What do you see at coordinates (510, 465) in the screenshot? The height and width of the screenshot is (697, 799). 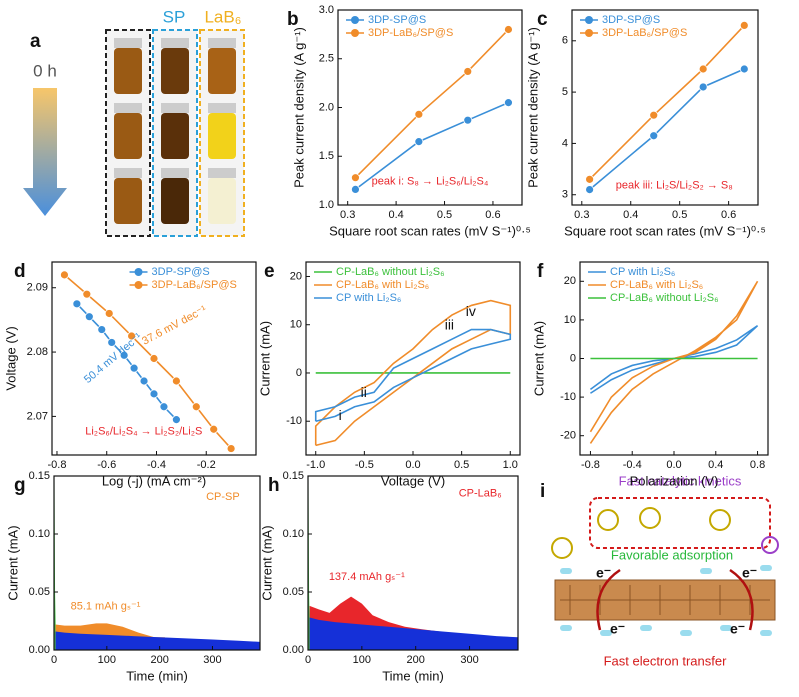 I see `x-tick-label: 1.0` at bounding box center [510, 465].